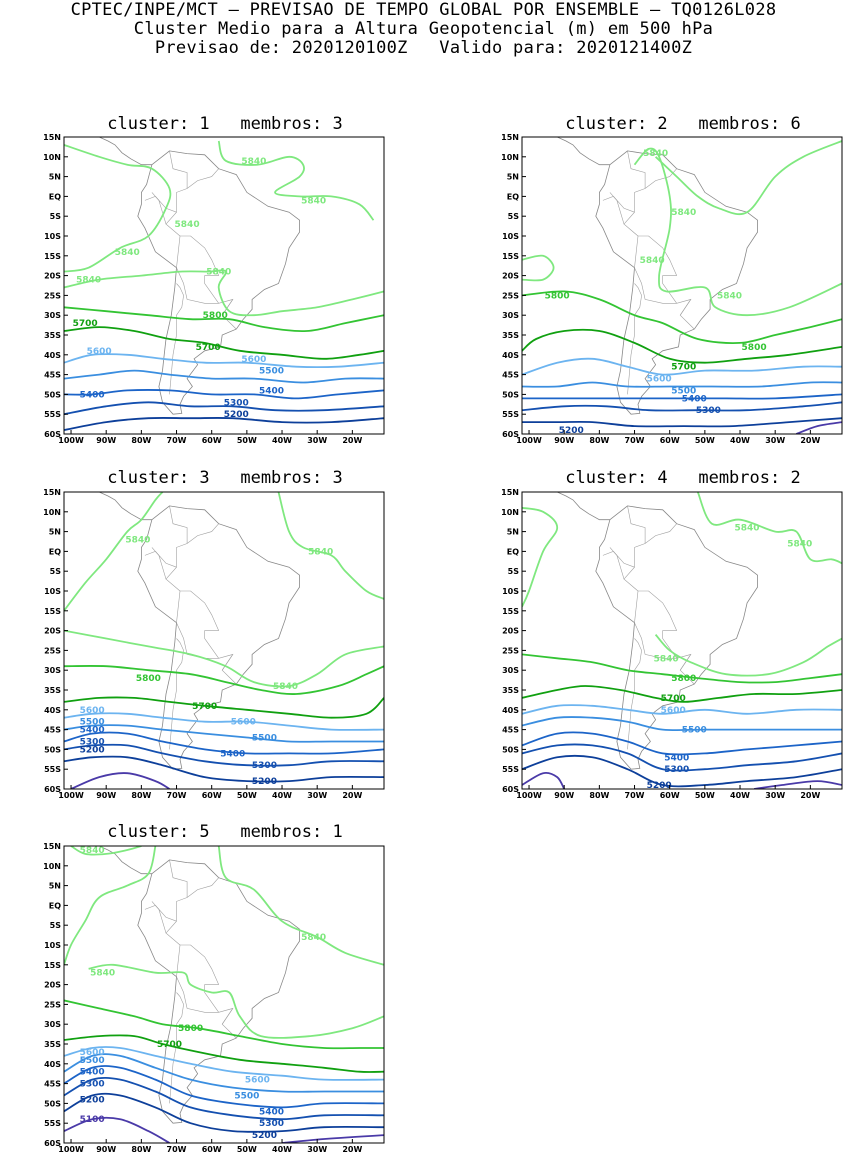 Image resolution: width=847 pixels, height=1157 pixels. I want to click on lat-tick-label: 15N, so click(510, 492).